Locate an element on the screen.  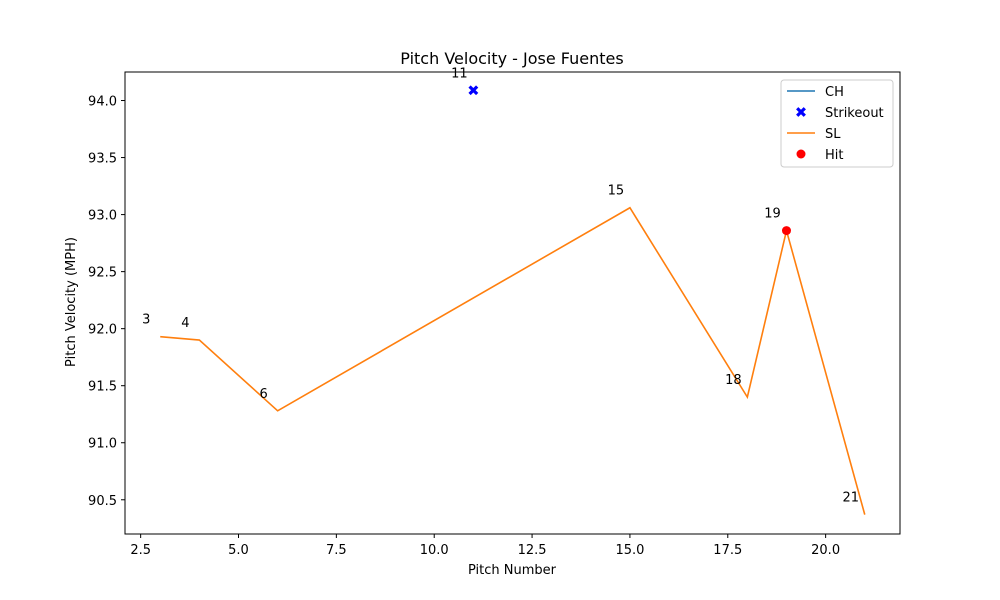
legend-box is located at coordinates (837, 123).